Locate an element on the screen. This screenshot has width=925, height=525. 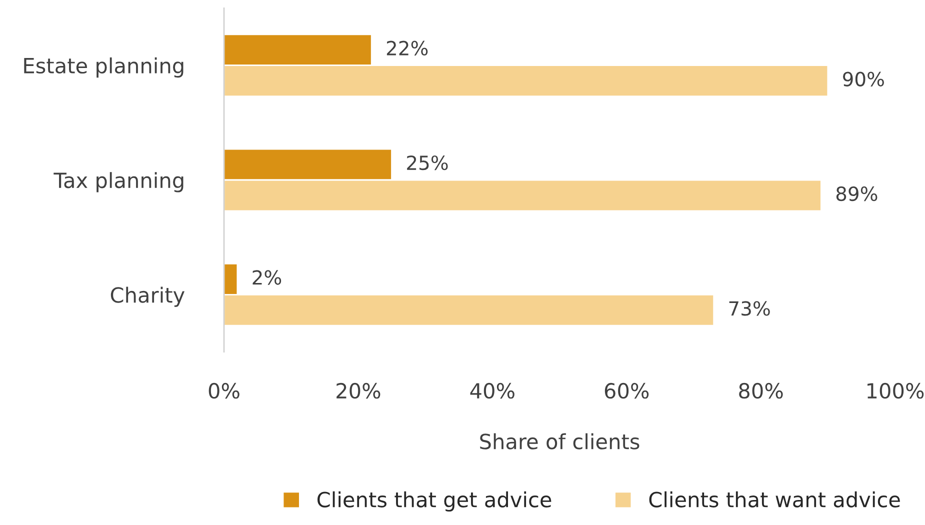
legend-label: Clients that want advice is located at coordinates (774, 499).